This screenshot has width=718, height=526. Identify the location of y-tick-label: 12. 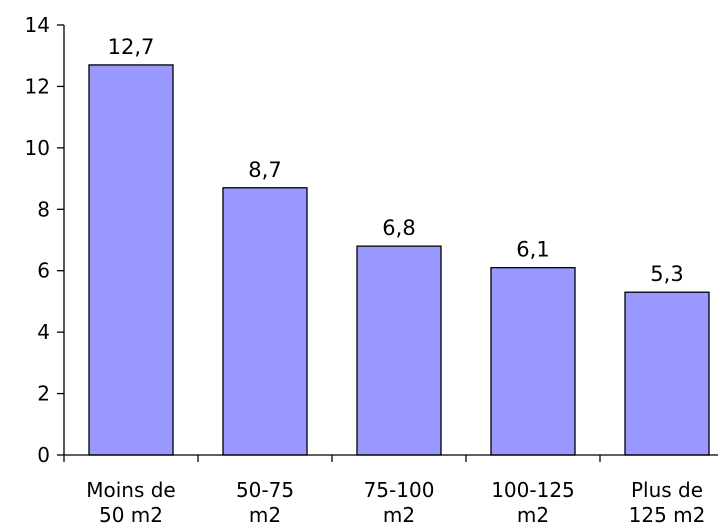
(37, 86).